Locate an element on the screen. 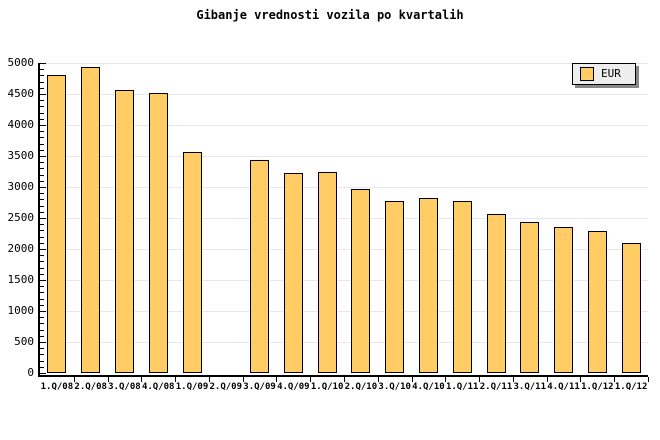 This screenshot has width=660, height=440. x-axis-label: 3.Q/10 is located at coordinates (394, 387).